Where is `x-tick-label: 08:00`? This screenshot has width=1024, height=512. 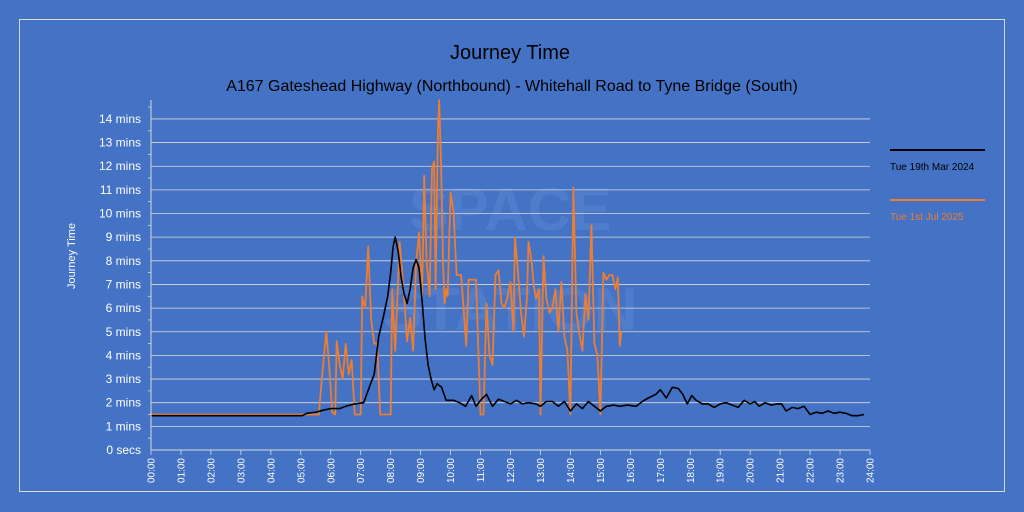 x-tick-label: 08:00 is located at coordinates (391, 470).